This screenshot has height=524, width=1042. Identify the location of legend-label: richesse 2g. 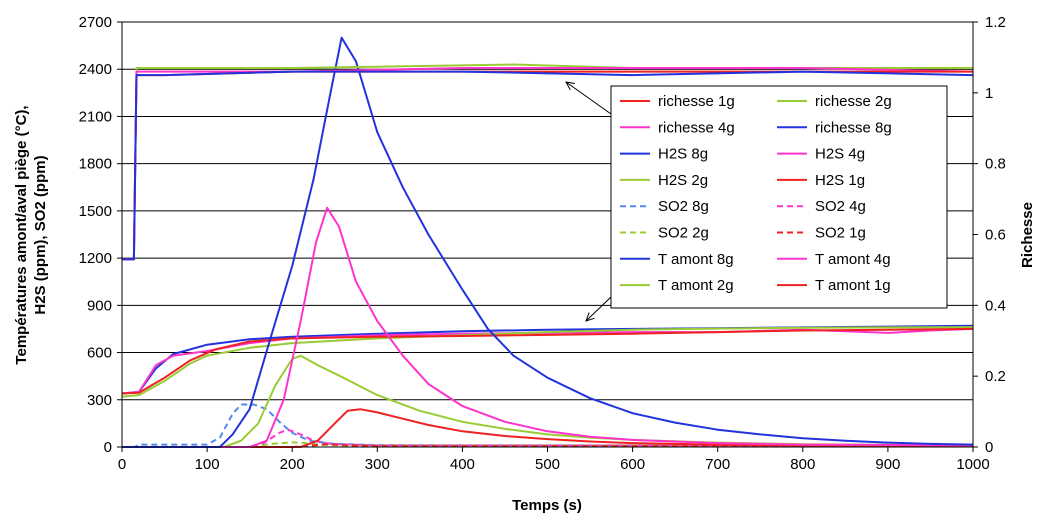
(853, 101).